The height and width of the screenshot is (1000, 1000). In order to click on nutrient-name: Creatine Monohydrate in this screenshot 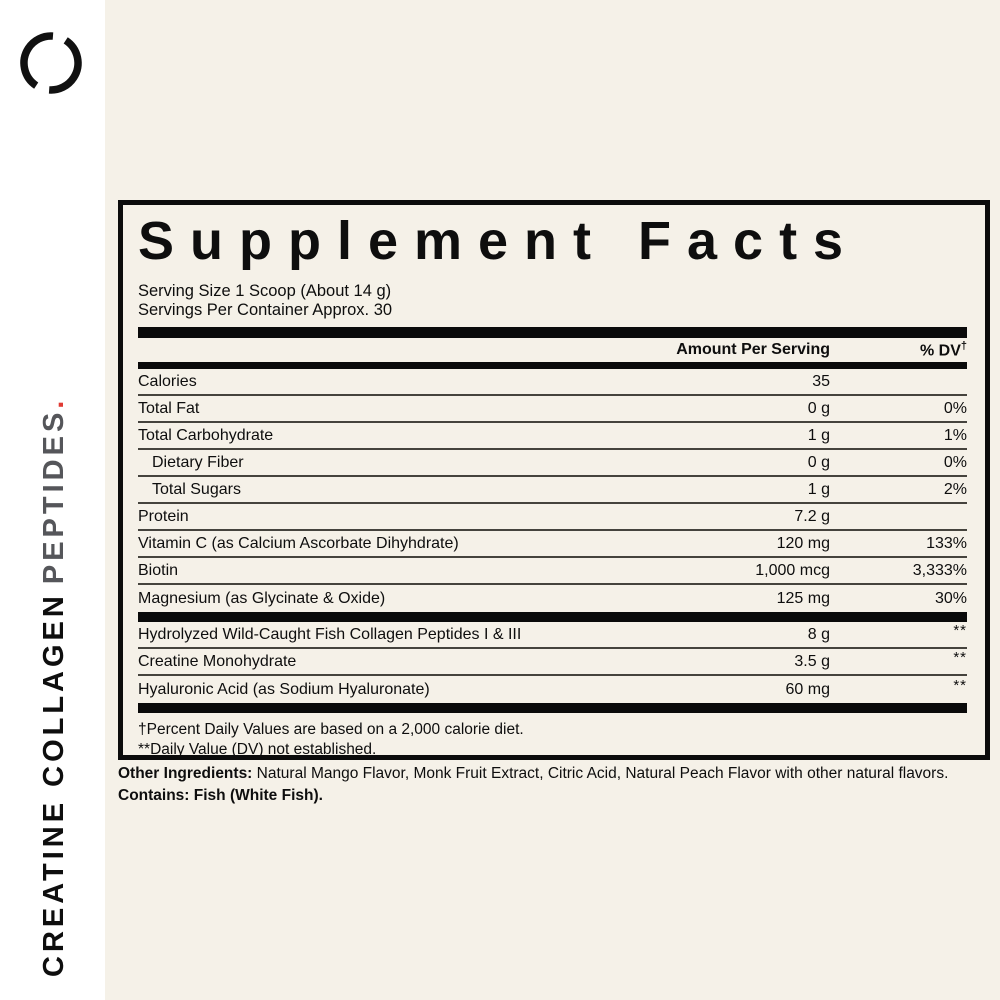, I will do `click(217, 661)`.